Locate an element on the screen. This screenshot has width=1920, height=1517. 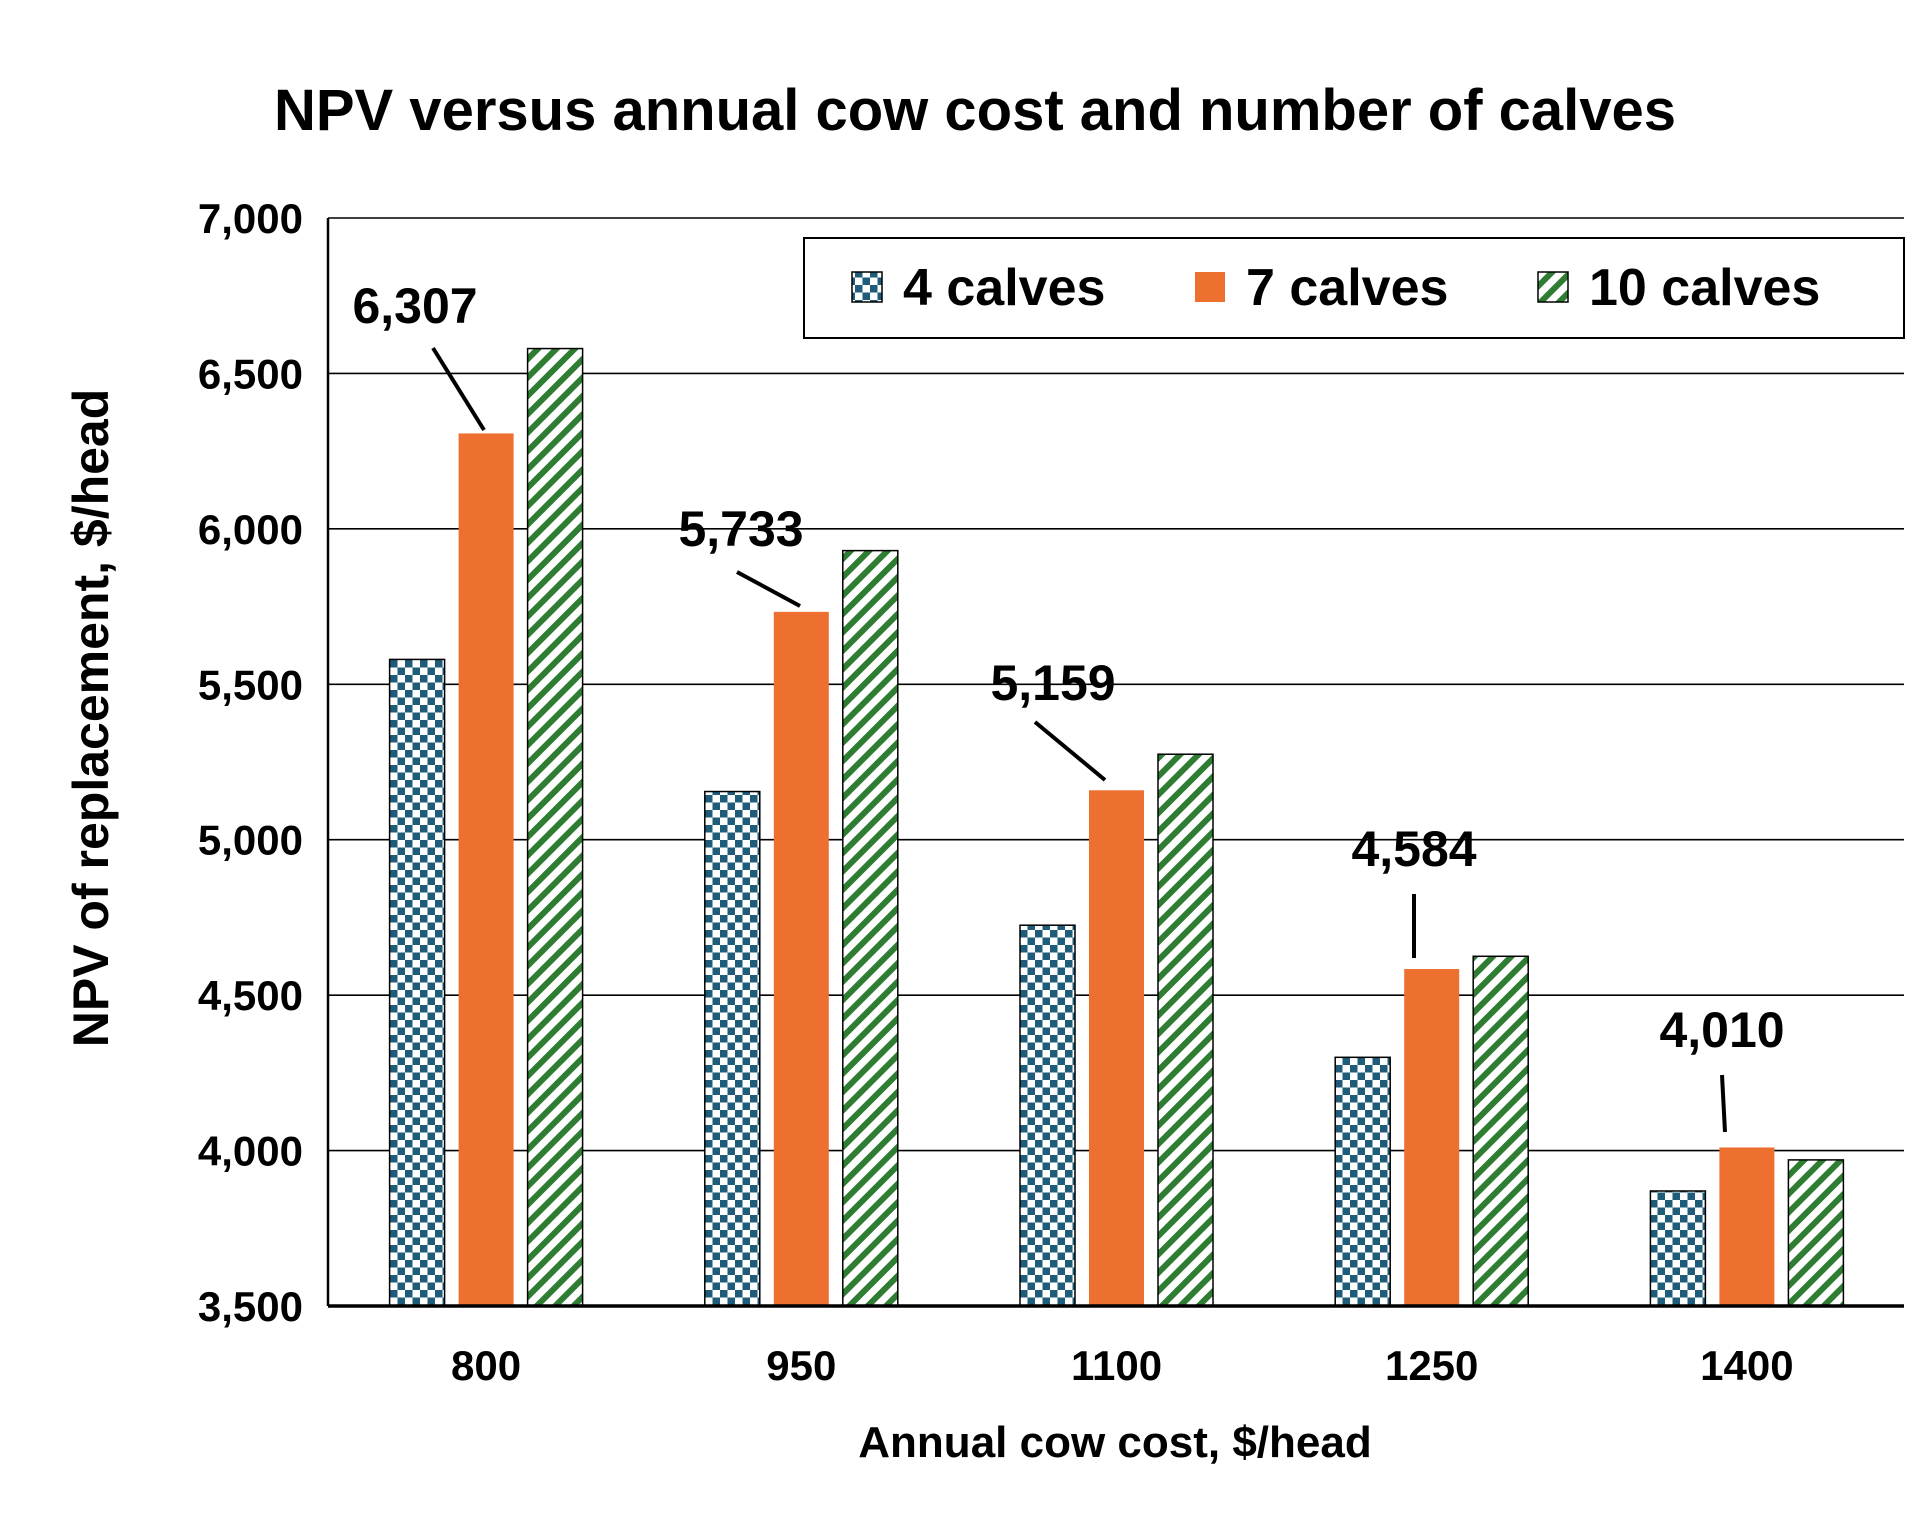
data-label-7-calves-1250: 4,584 is located at coordinates (1413, 849).